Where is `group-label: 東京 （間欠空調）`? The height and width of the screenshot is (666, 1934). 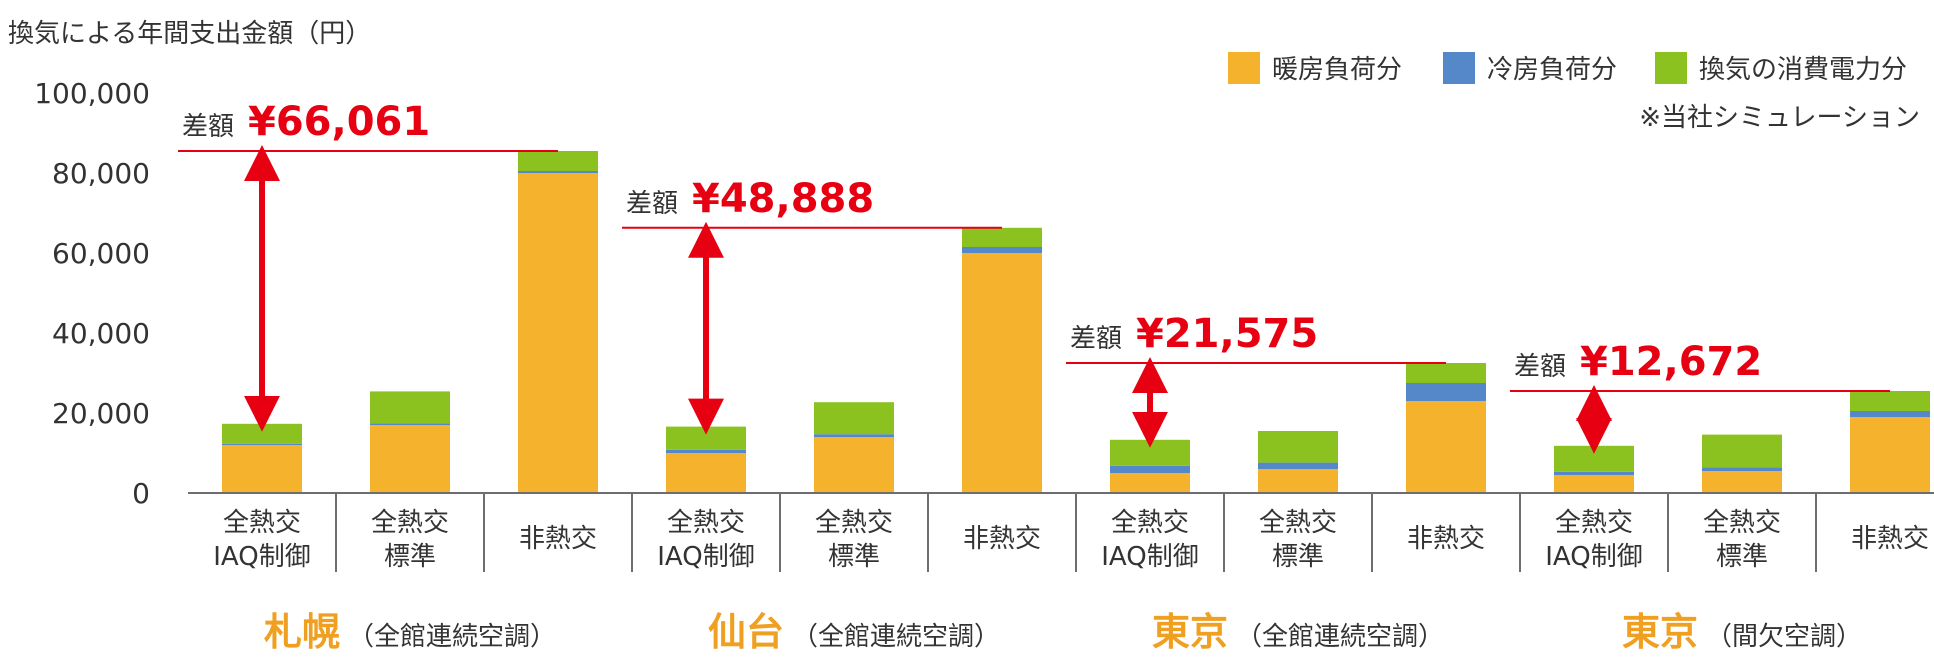
group-label: 東京 （間欠空調） is located at coordinates (1742, 632).